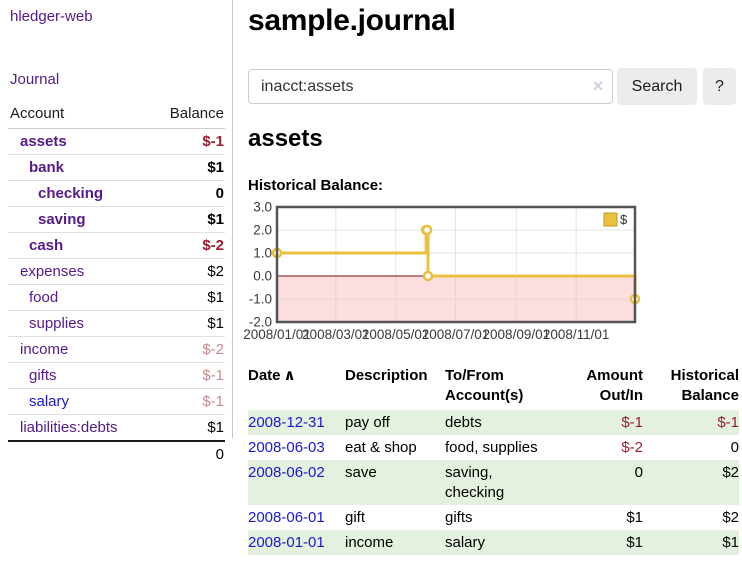 This screenshot has width=742, height=582. What do you see at coordinates (71, 193) in the screenshot?
I see `account-link: checking` at bounding box center [71, 193].